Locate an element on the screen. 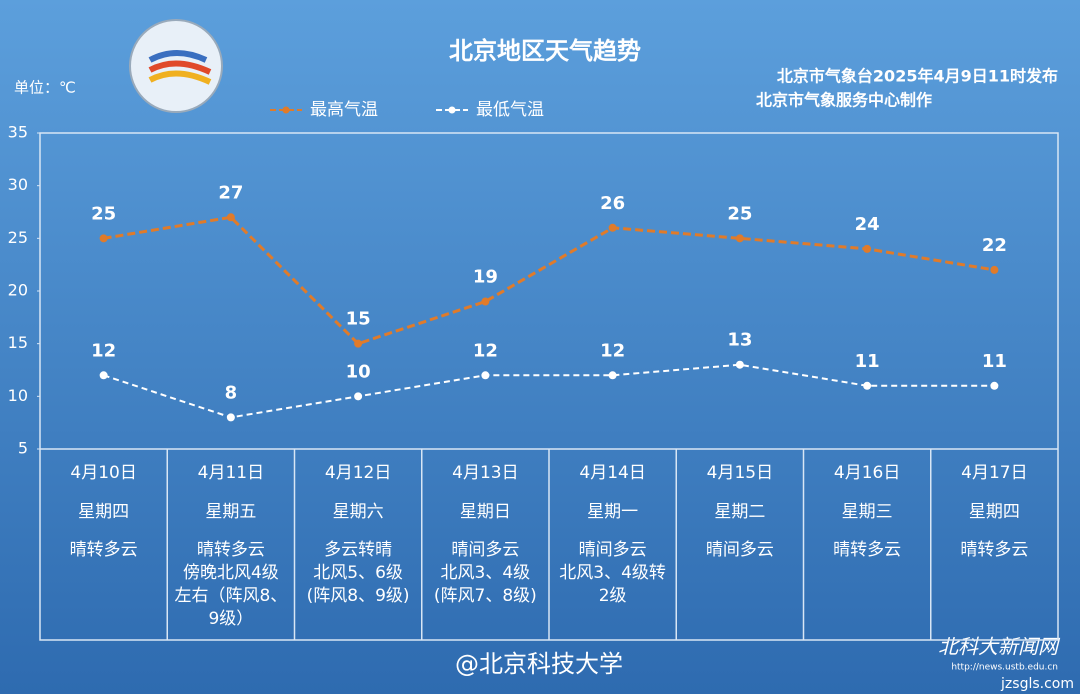 This screenshot has height=694, width=1080. weather-text: 北风3、4级 is located at coordinates (486, 573).